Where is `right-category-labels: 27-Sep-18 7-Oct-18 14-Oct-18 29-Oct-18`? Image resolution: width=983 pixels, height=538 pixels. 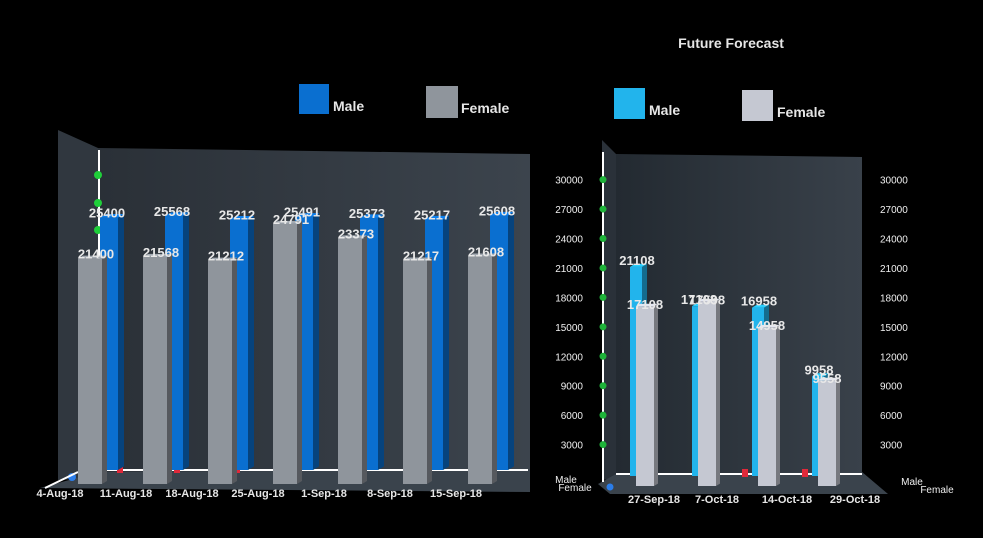
right-category-labels: 27-Sep-18 7-Oct-18 14-Oct-18 29-Oct-18 is located at coordinates (754, 500).